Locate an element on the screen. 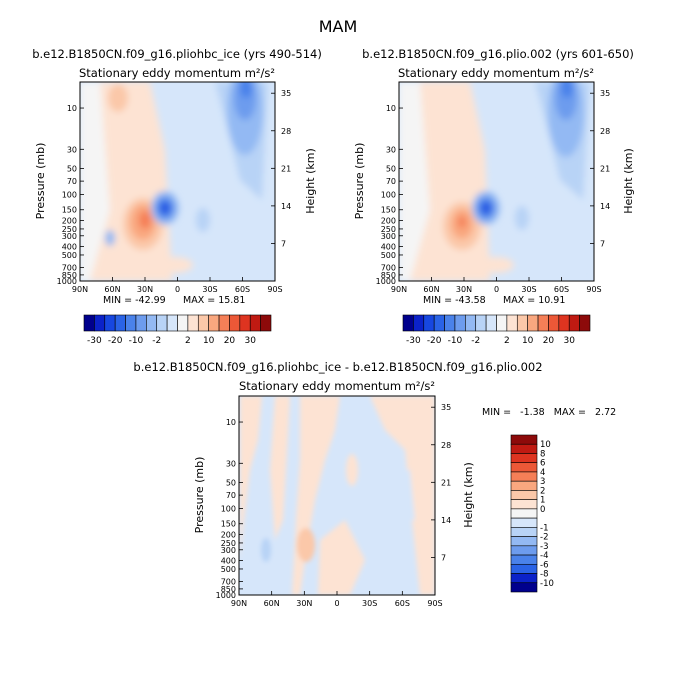 Image resolution: width=675 pixels, height=677 pixels. panel-right-ytick-label: 500 is located at coordinates (388, 255).